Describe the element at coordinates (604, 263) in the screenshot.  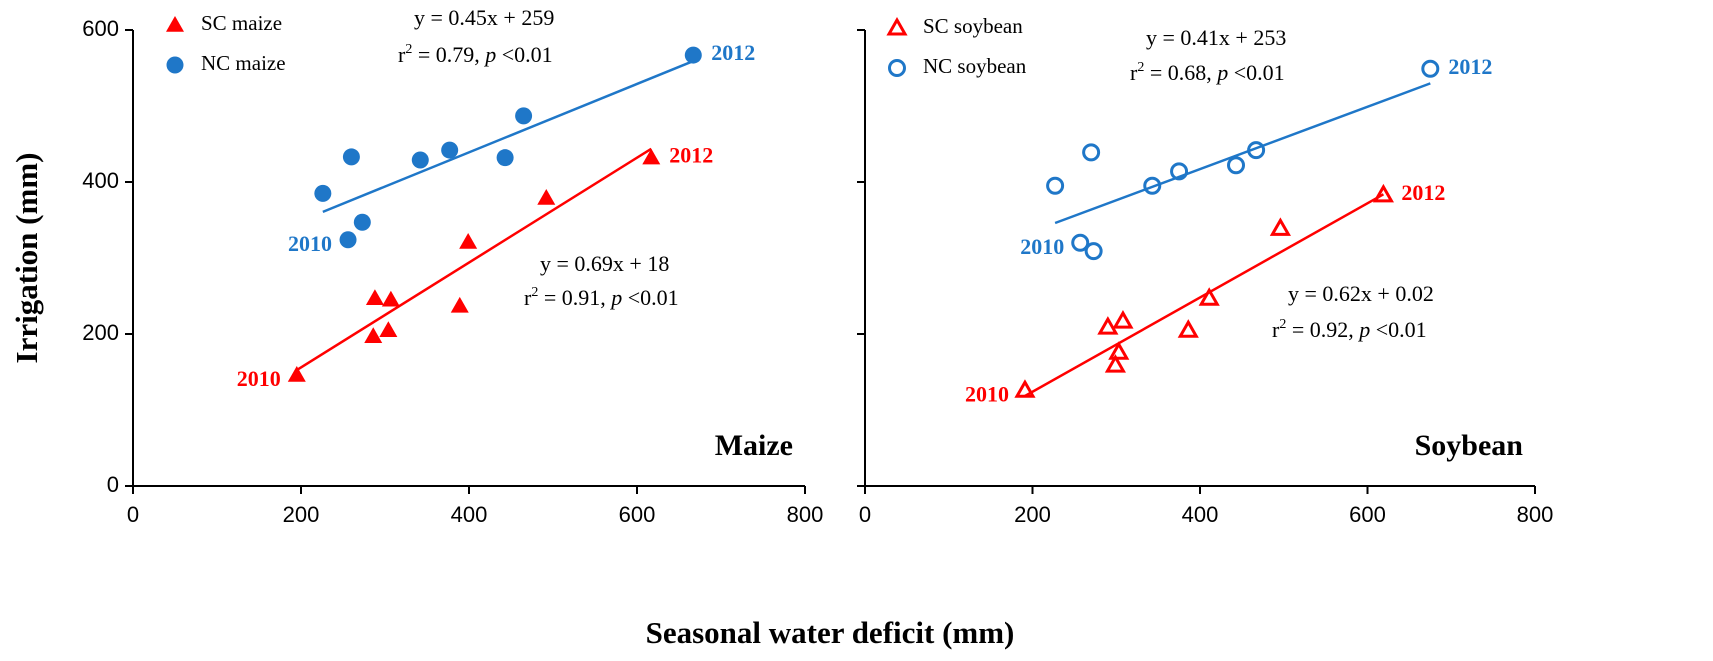
I see `equation: y = 0.69x + 18` at that location.